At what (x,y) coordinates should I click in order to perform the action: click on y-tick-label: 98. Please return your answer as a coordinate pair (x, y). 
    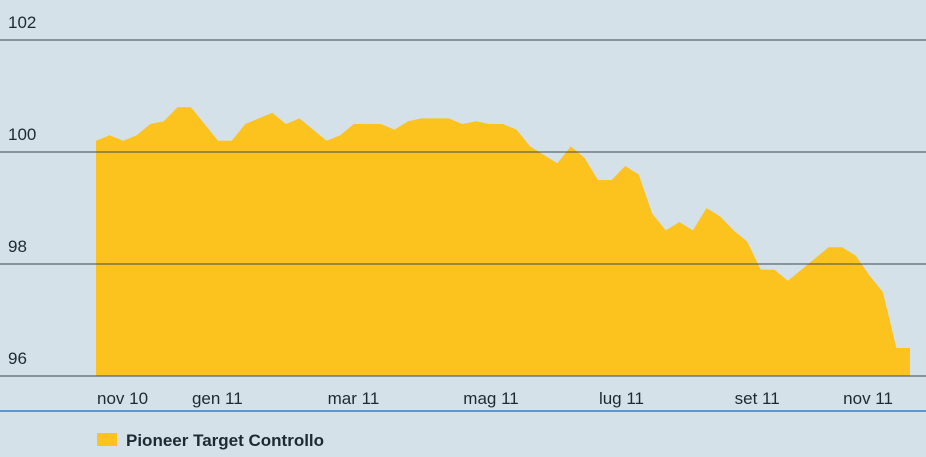
    Looking at the image, I should click on (17, 246).